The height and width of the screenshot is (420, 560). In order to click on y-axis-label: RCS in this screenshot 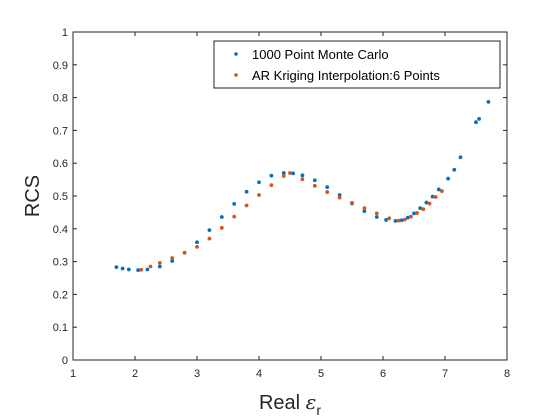, I will do `click(33, 196)`.